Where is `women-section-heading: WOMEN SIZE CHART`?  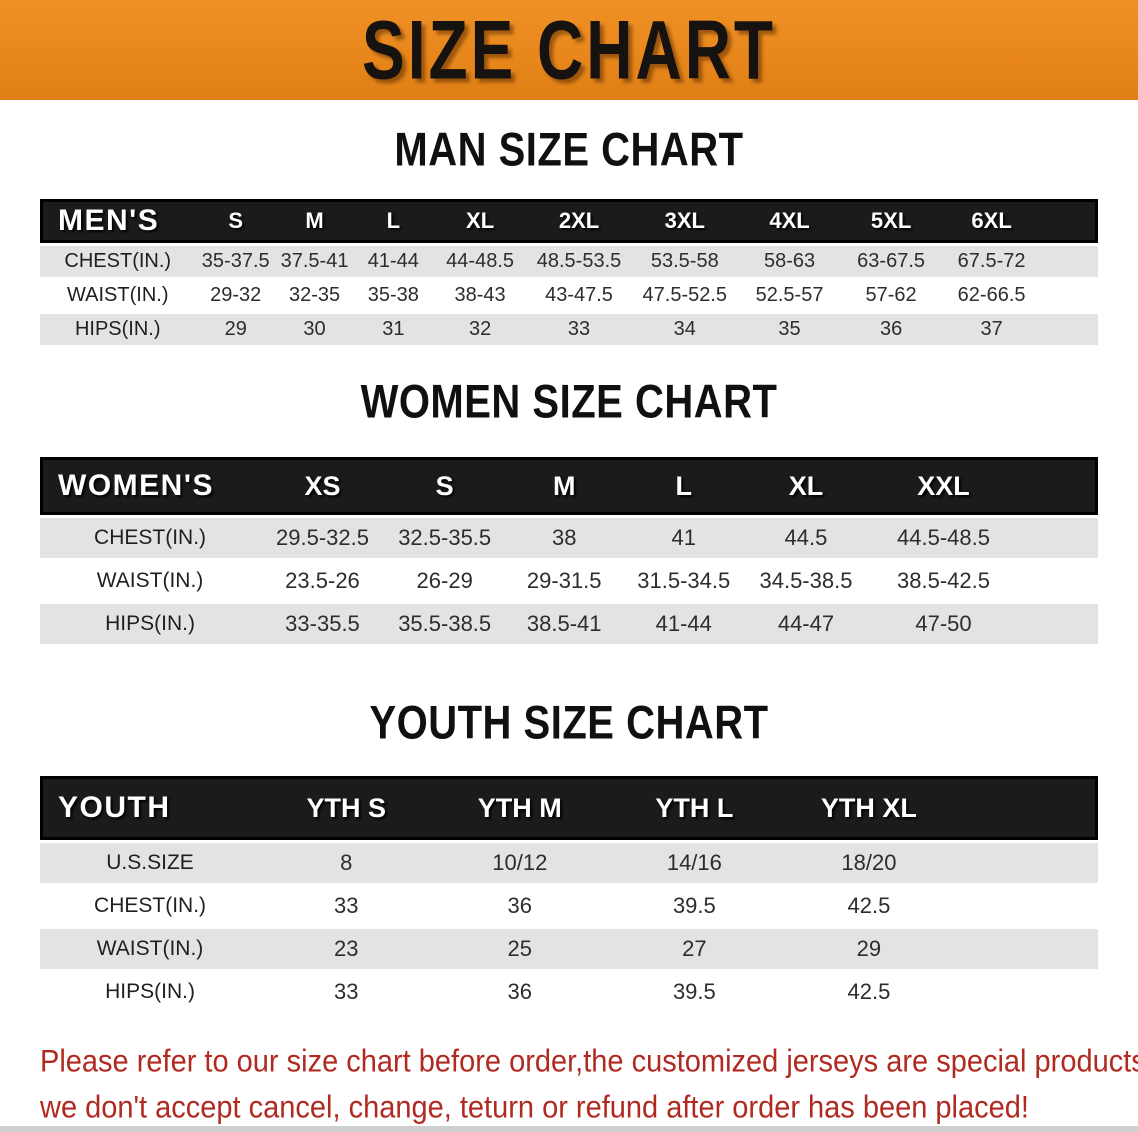 women-section-heading: WOMEN SIZE CHART is located at coordinates (569, 402).